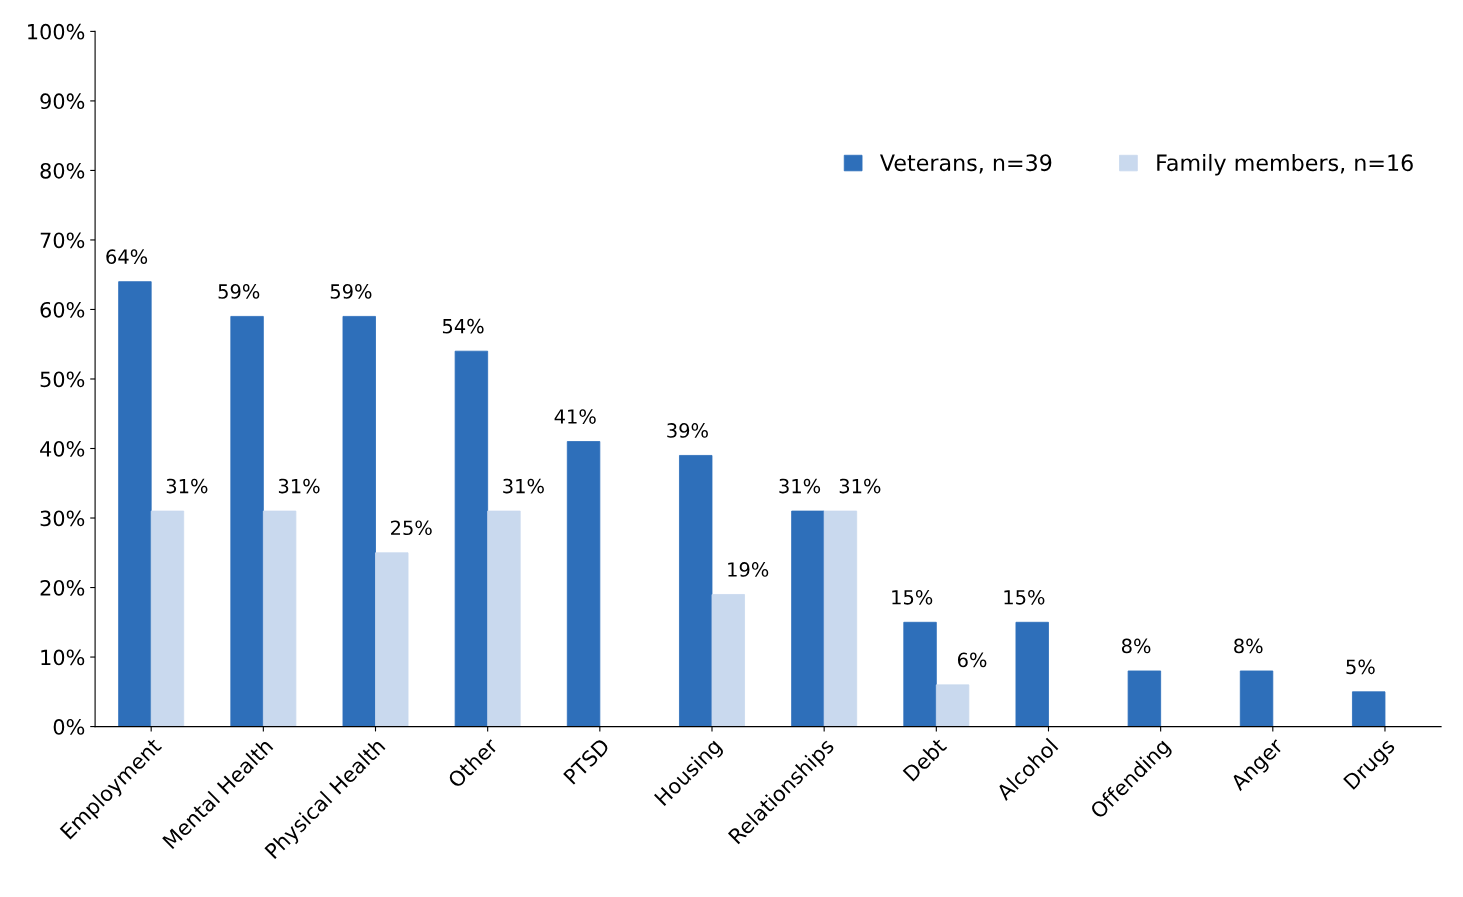 This screenshot has width=1463, height=897. What do you see at coordinates (62, 587) in the screenshot?
I see `y-tick-label: 20%` at bounding box center [62, 587].